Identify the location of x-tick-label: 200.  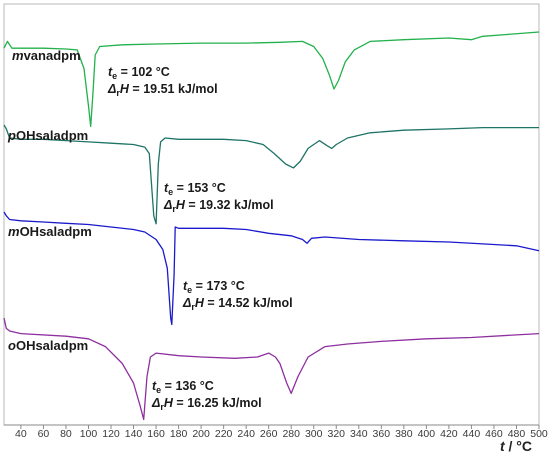
(201, 434).